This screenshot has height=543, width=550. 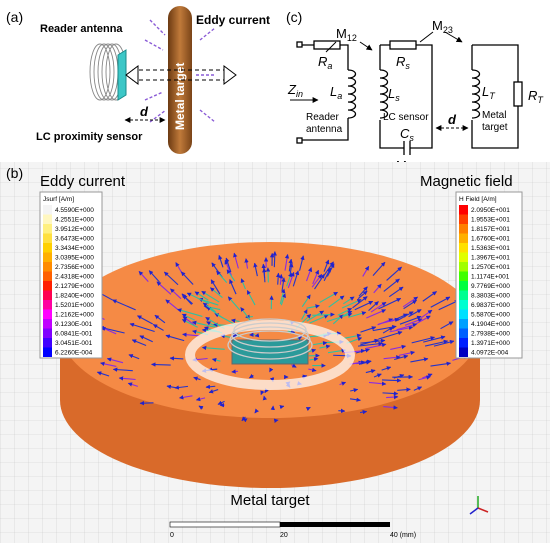 I want to click on legend-value: 8.3803E+000, so click(x=490, y=296).